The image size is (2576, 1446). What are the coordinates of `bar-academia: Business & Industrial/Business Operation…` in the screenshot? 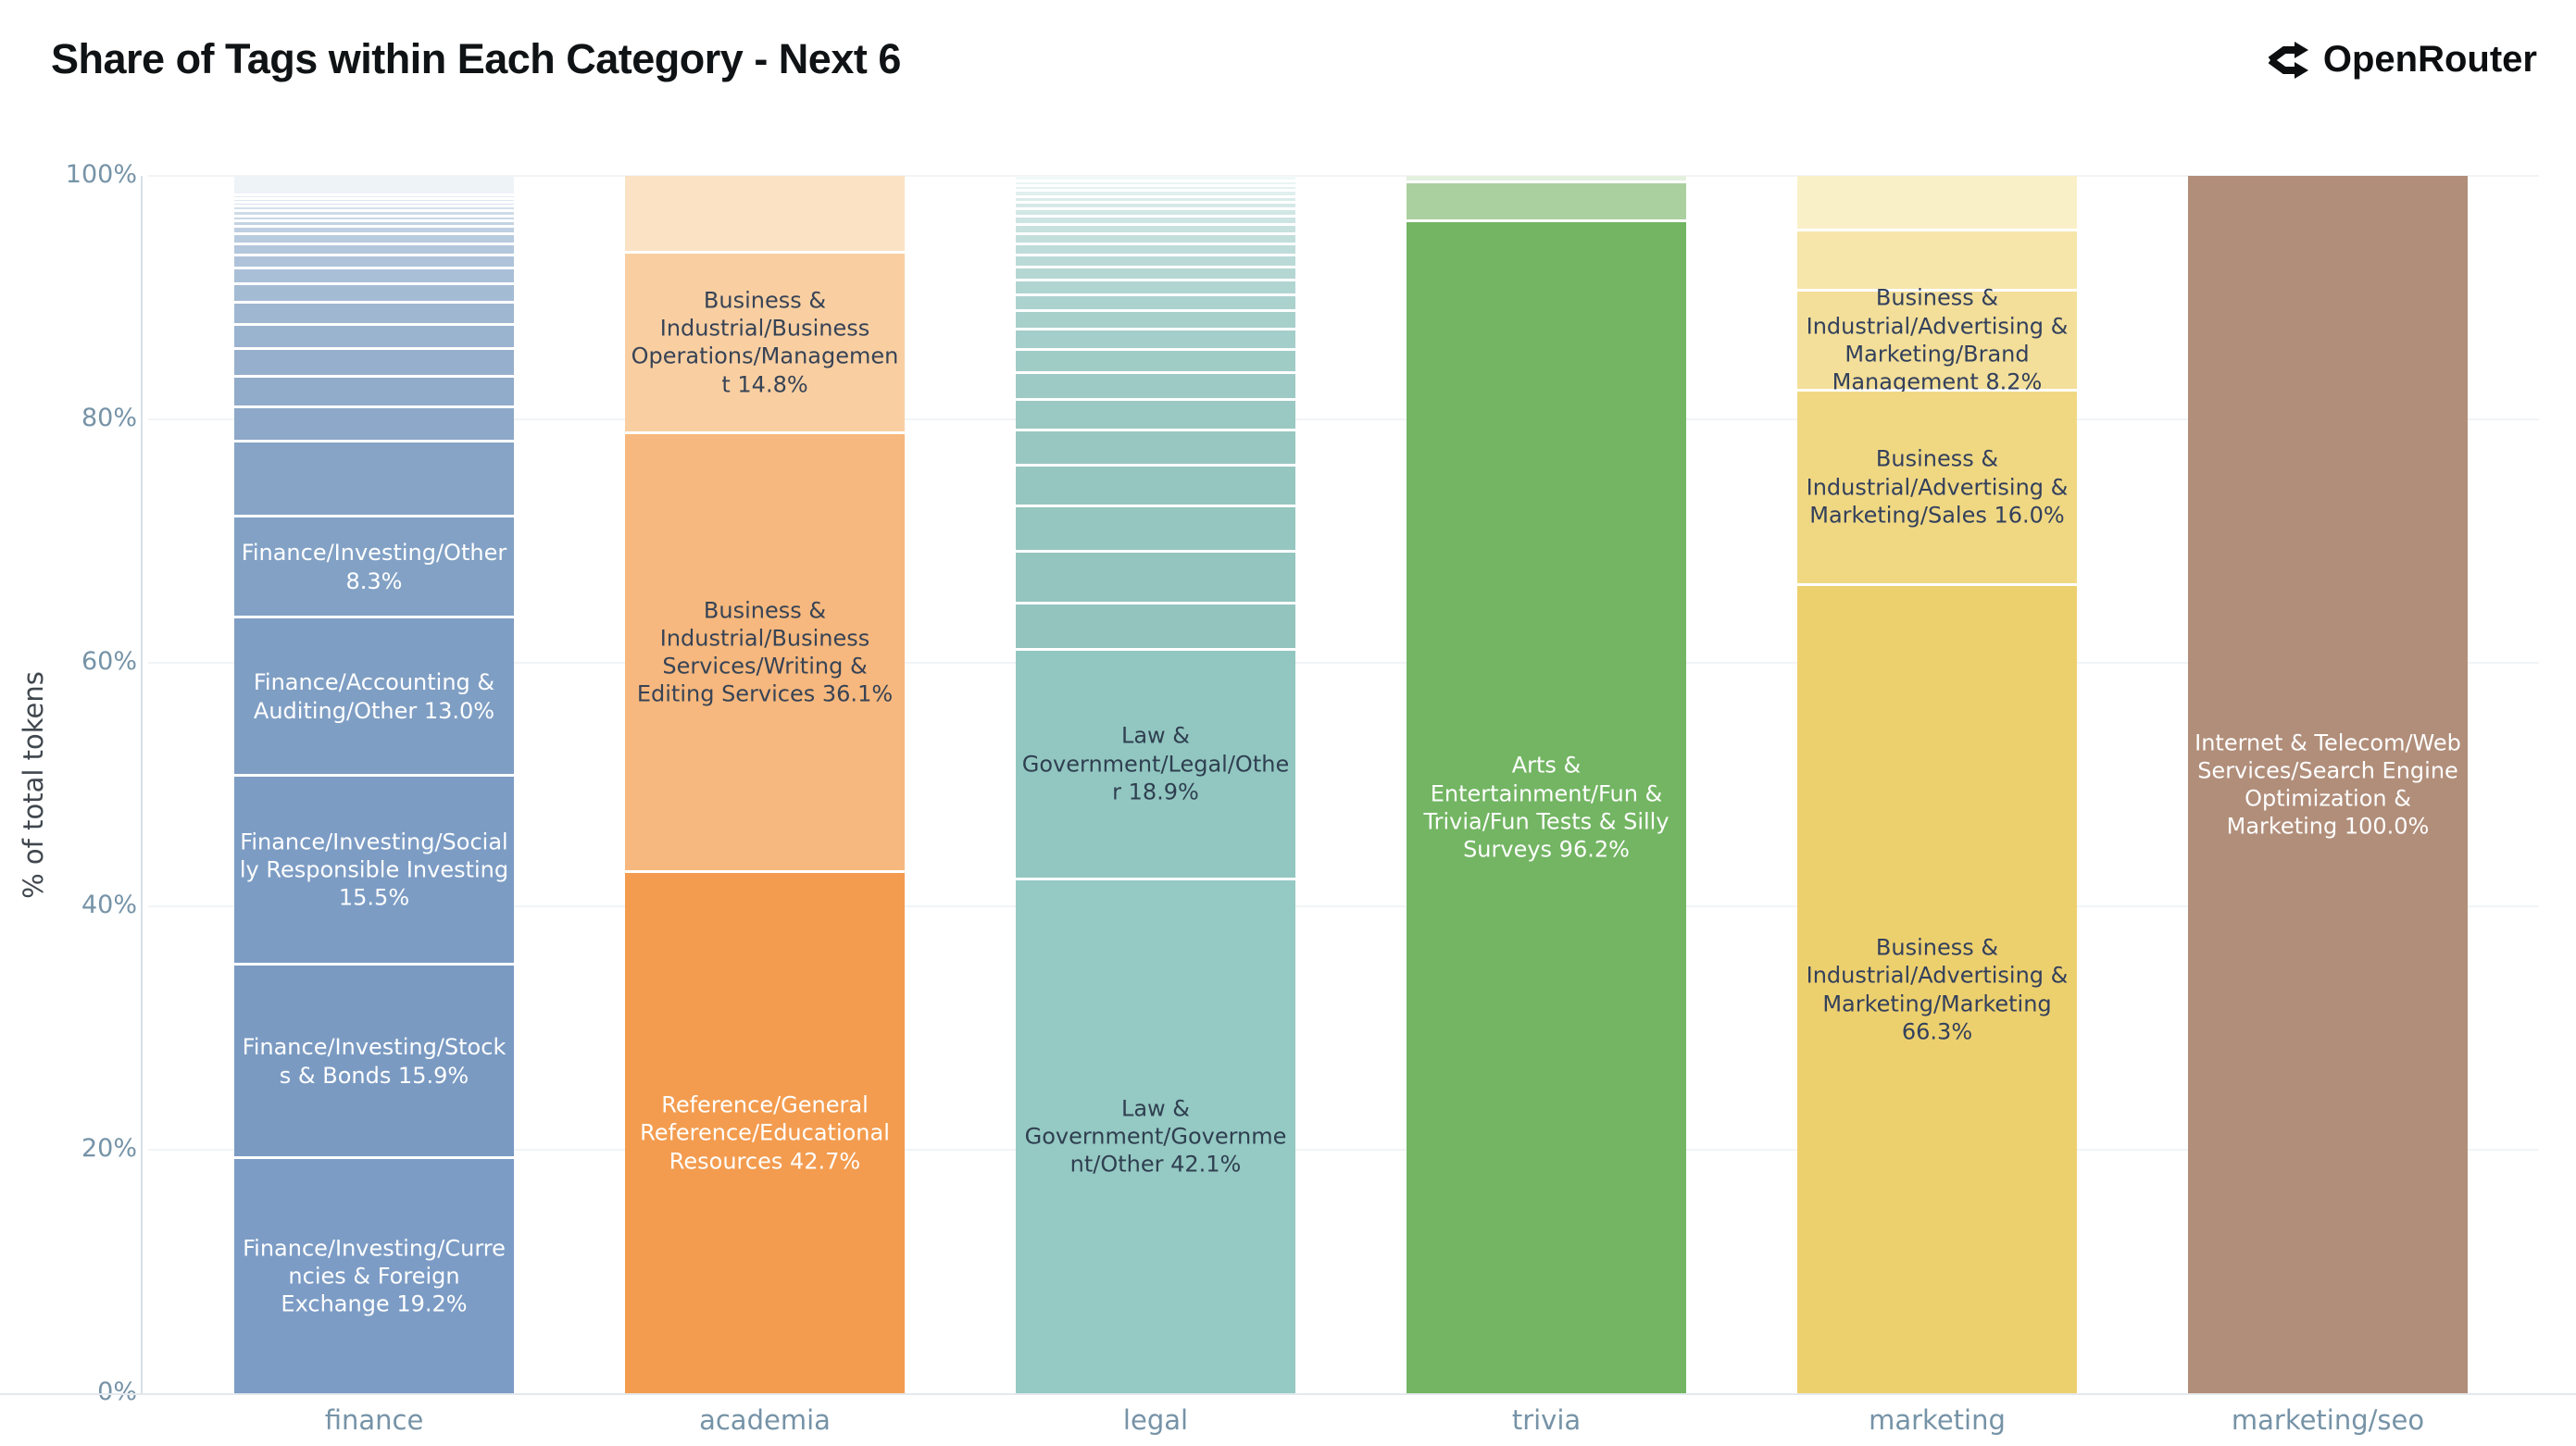 It's located at (765, 784).